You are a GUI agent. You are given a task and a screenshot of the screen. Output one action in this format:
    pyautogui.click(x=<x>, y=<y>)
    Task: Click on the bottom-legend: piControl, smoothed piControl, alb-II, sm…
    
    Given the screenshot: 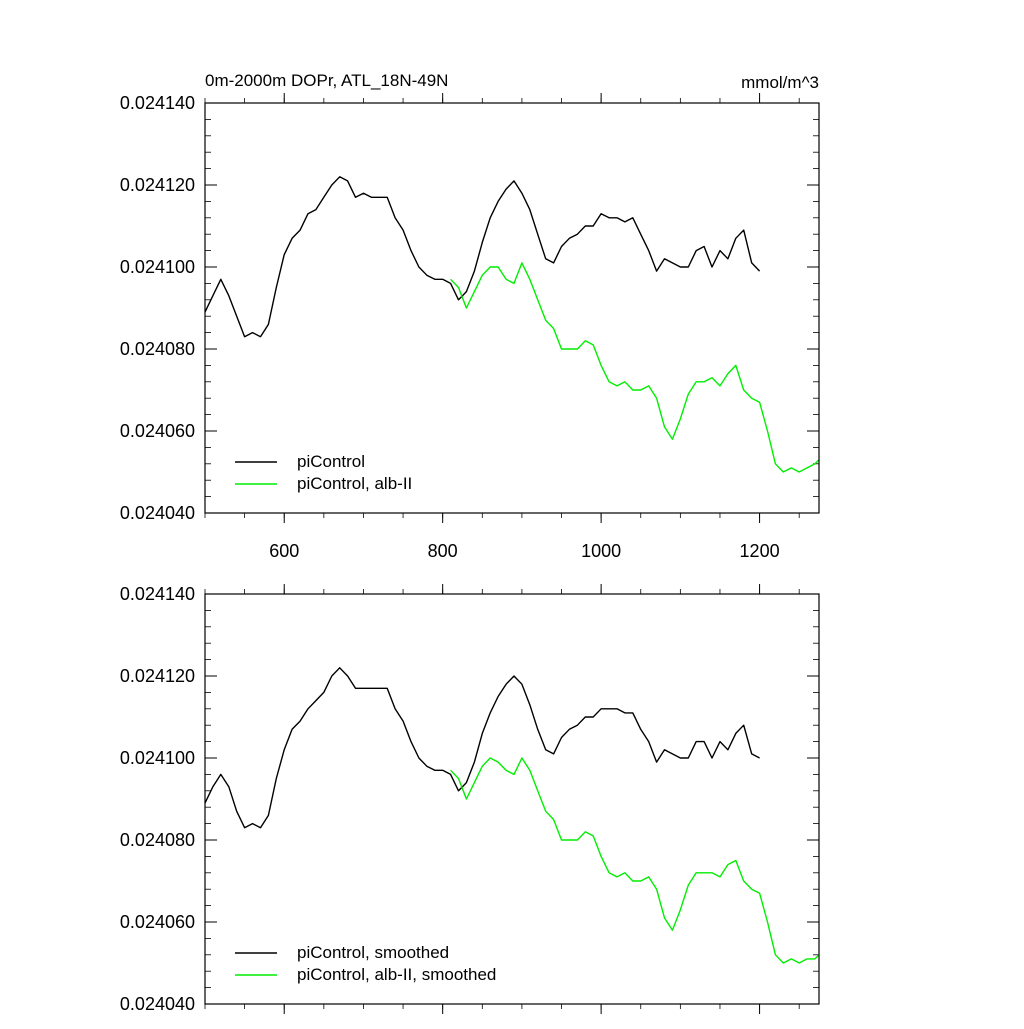 What is the action you would take?
    pyautogui.click(x=365, y=963)
    